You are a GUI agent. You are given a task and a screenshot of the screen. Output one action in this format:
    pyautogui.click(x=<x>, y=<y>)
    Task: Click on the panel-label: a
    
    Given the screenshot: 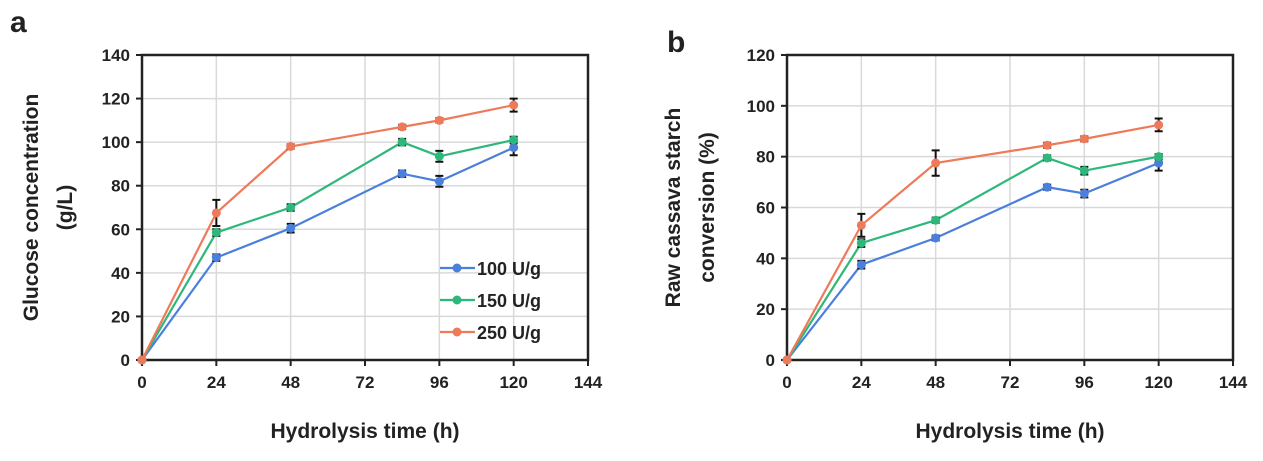 What is the action you would take?
    pyautogui.click(x=18, y=22)
    